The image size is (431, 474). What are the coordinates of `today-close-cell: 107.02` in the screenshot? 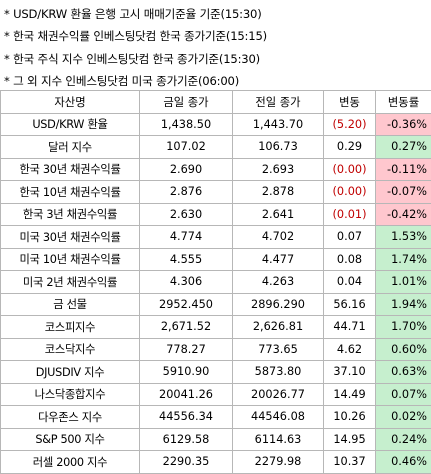 It's located at (186, 147).